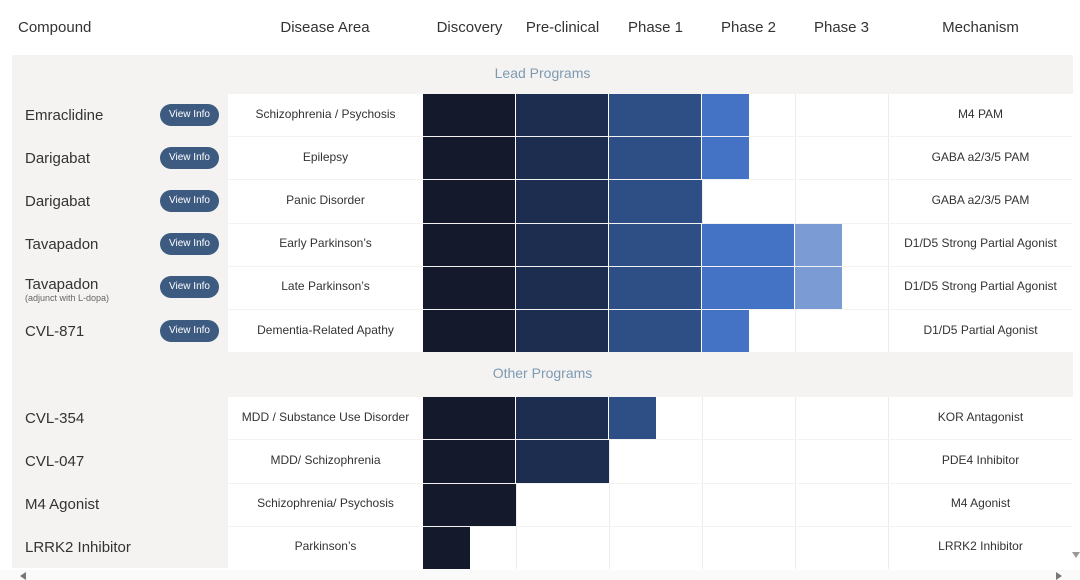  What do you see at coordinates (325, 460) in the screenshot?
I see `disease-area: MDD/ Schizophrenia` at bounding box center [325, 460].